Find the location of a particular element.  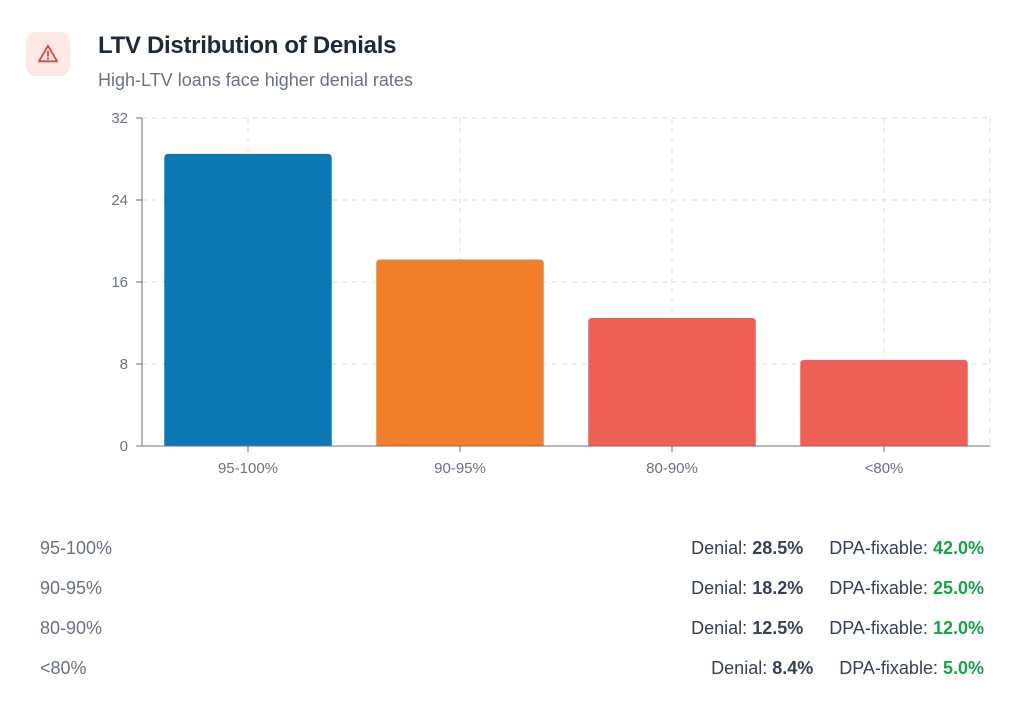

dpa-stat: DPA-fixable: 25.0% is located at coordinates (906, 588).